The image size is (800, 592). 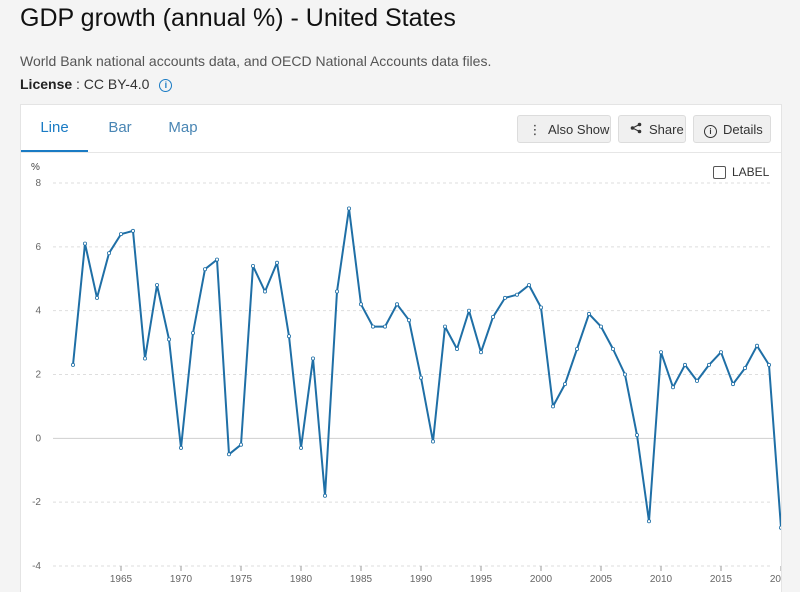 I want to click on label-checkbox, so click(x=719, y=172).